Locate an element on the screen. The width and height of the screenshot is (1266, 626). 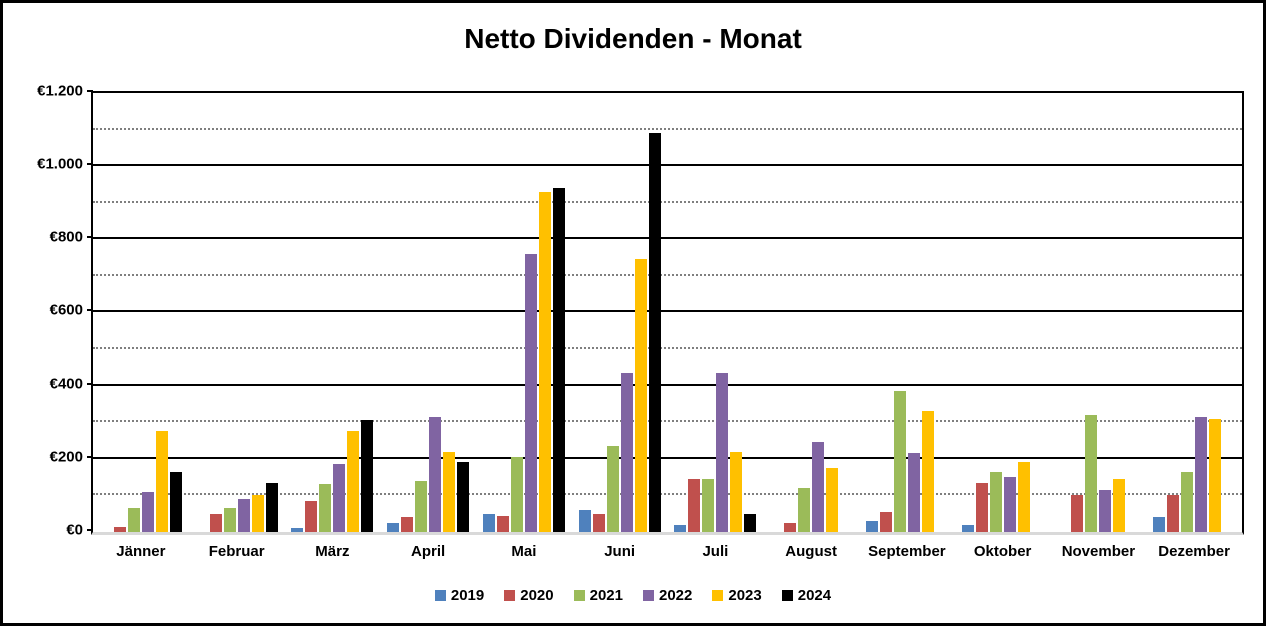
bar-2022-februar is located at coordinates (243, 515).